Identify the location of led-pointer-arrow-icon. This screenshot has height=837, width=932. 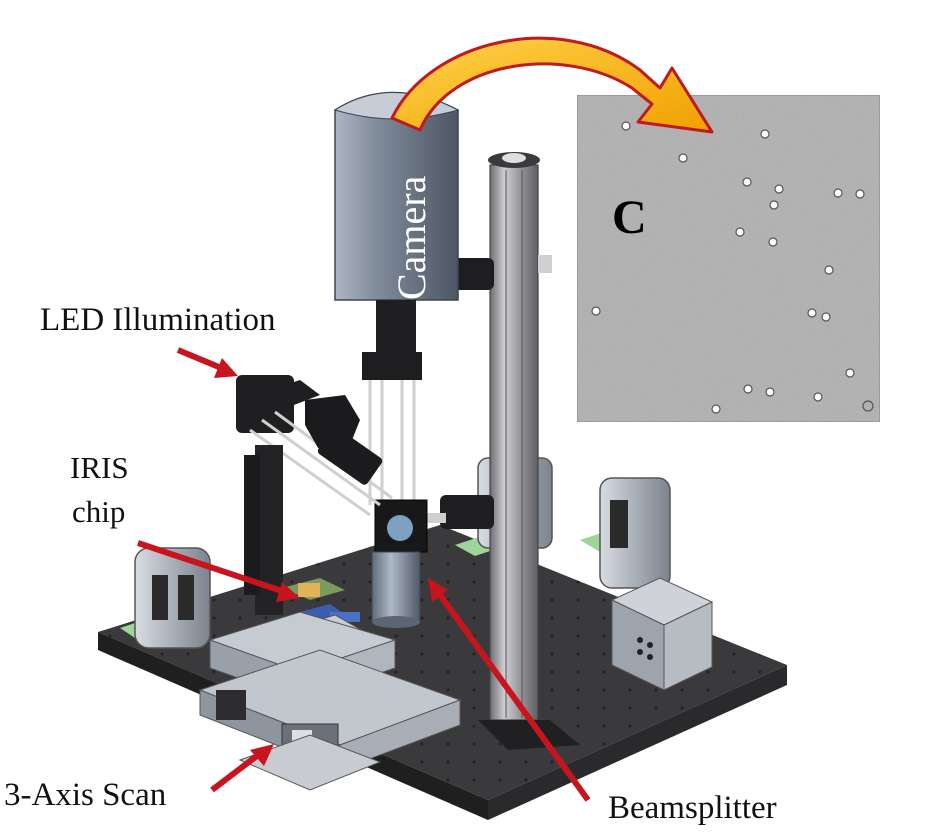
(207, 362).